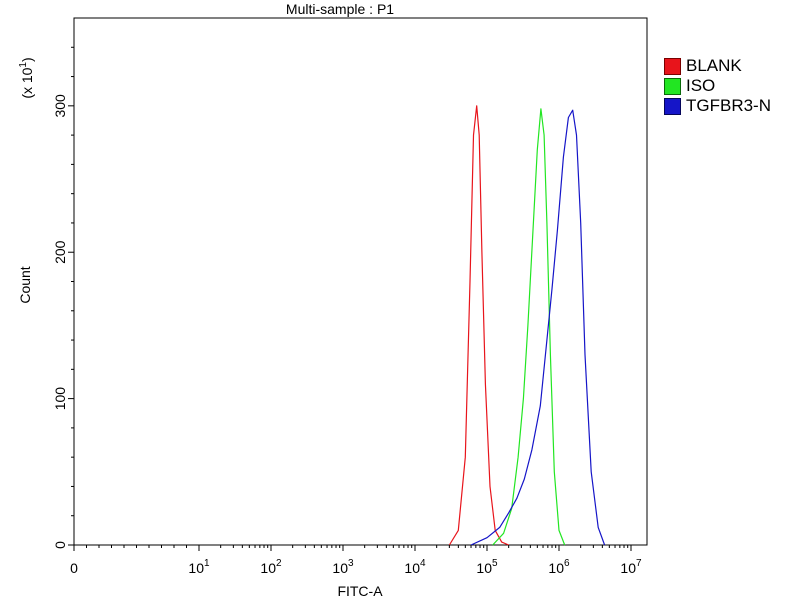 Image resolution: width=800 pixels, height=600 pixels. Describe the element at coordinates (26, 77) in the screenshot. I see `y-axis-multiplier: (x 101)` at that location.